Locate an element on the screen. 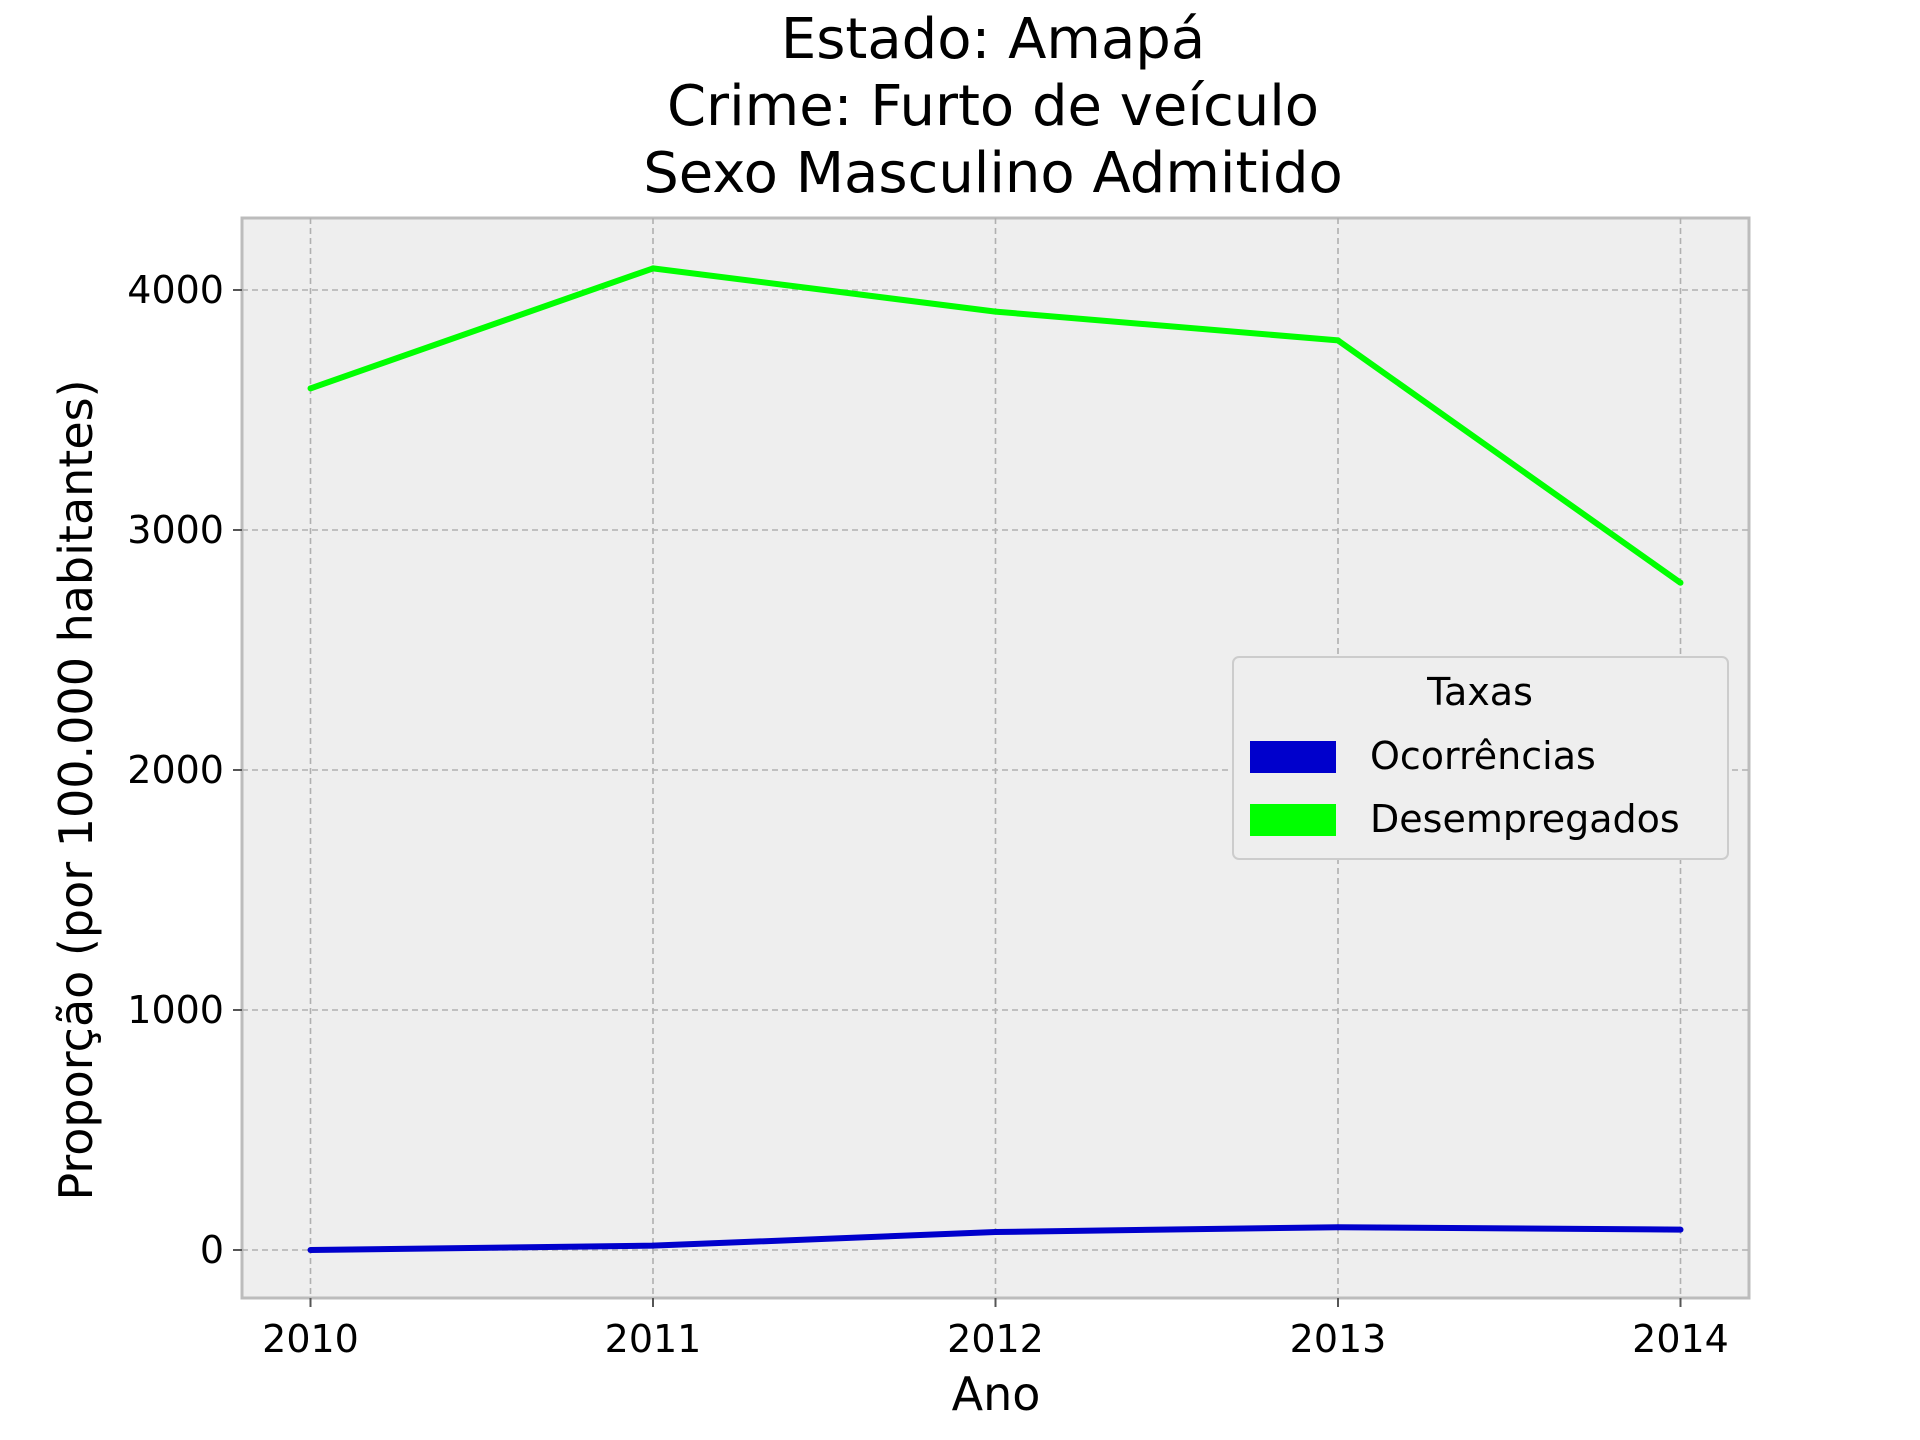 The image size is (1920, 1440). y-tick-label: 4000 is located at coordinates (175, 290).